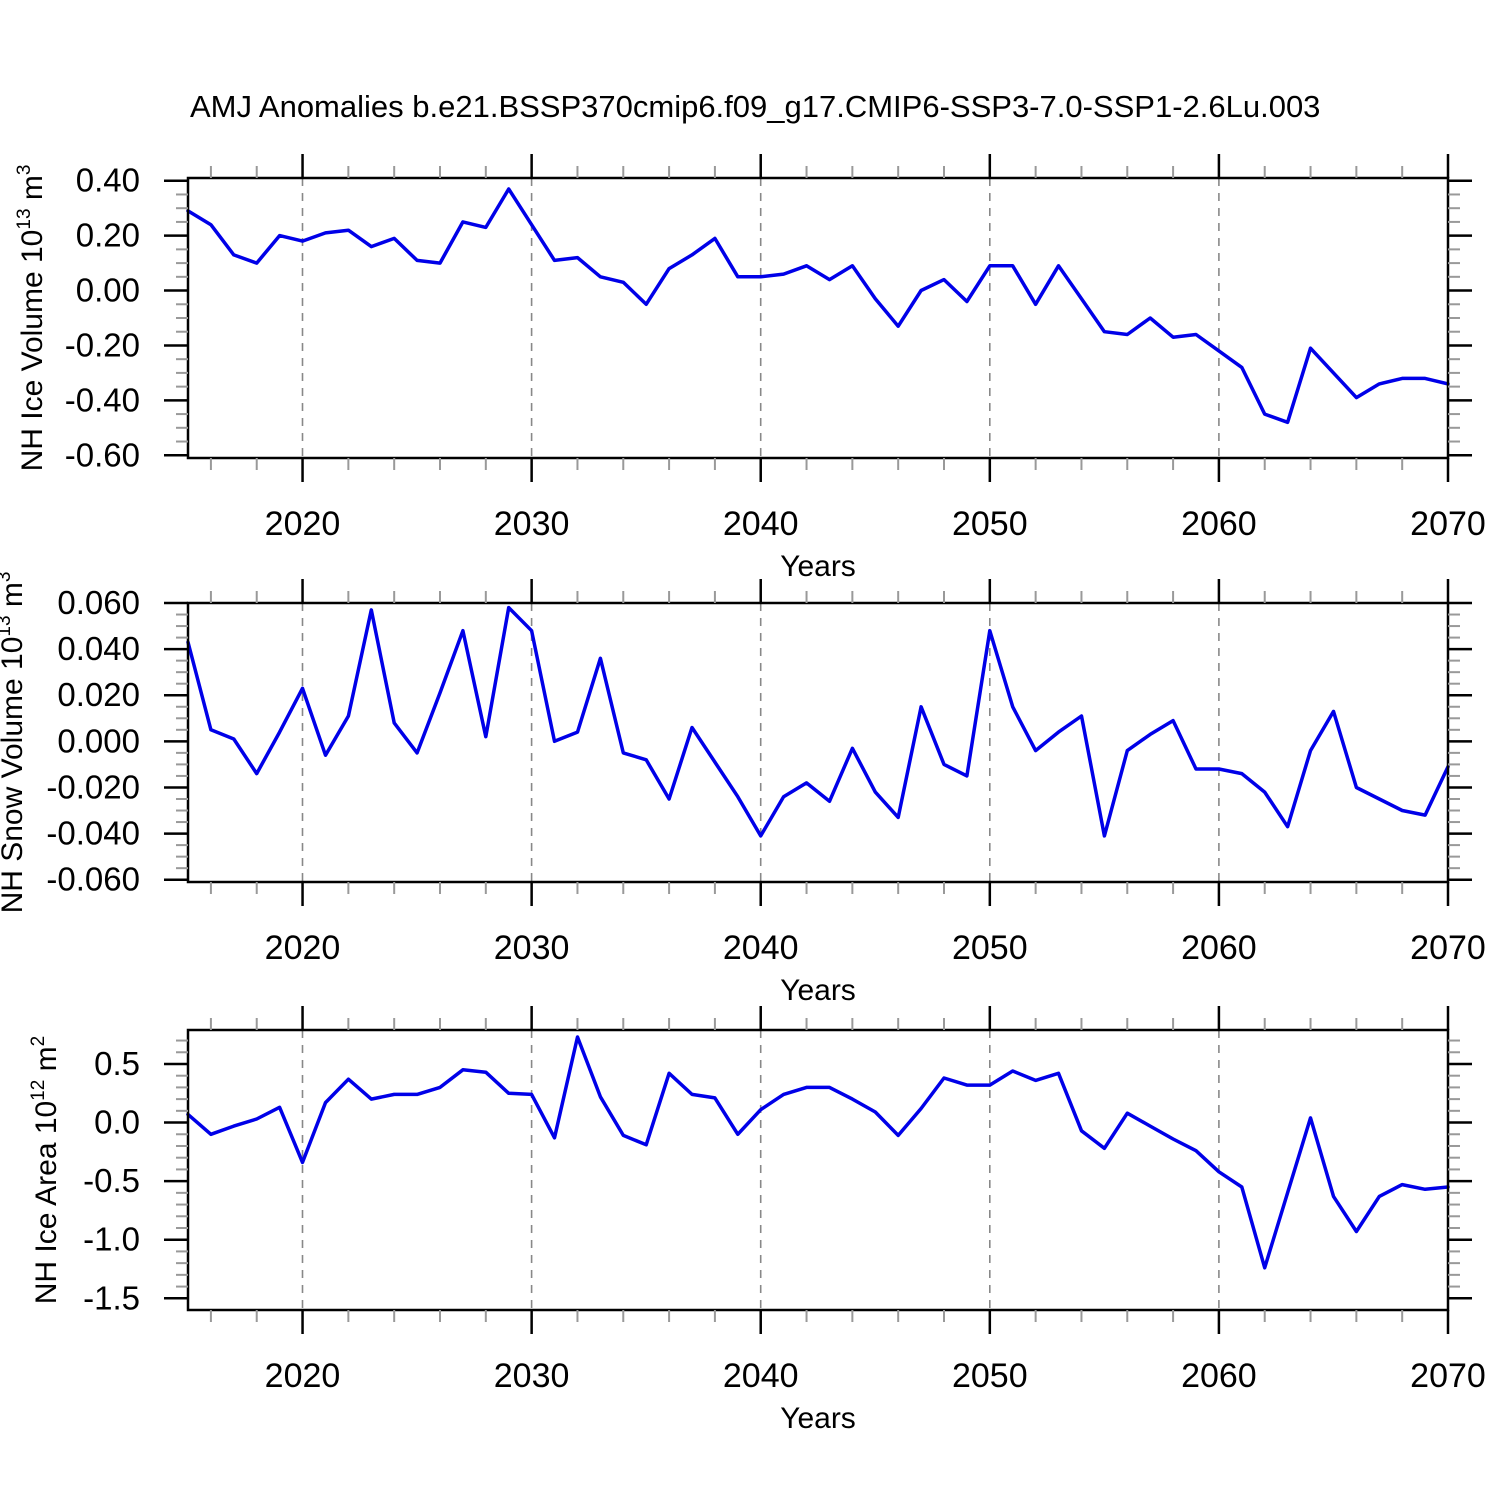 The width and height of the screenshot is (1500, 1505). I want to click on y-tick-label: -0.60, so click(102, 454).